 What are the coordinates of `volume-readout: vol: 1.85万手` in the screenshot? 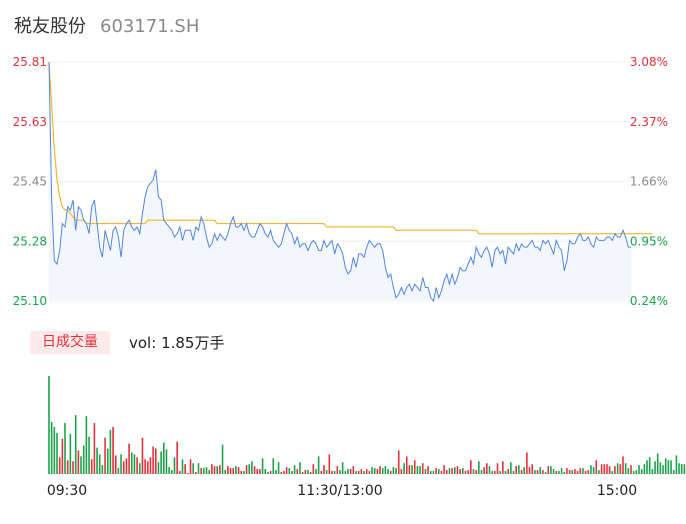 It's located at (176, 342).